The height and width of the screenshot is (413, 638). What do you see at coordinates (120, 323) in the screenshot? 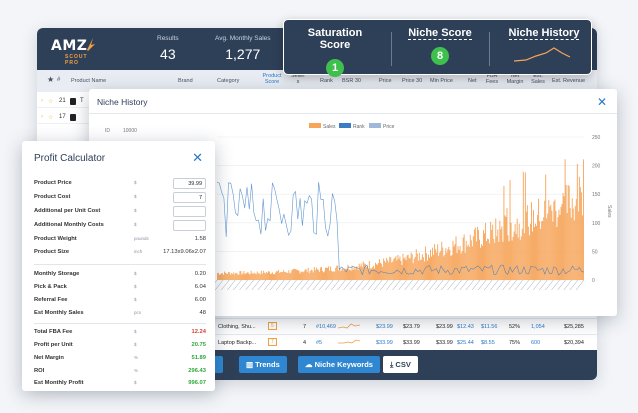
I see `divider` at bounding box center [120, 323].